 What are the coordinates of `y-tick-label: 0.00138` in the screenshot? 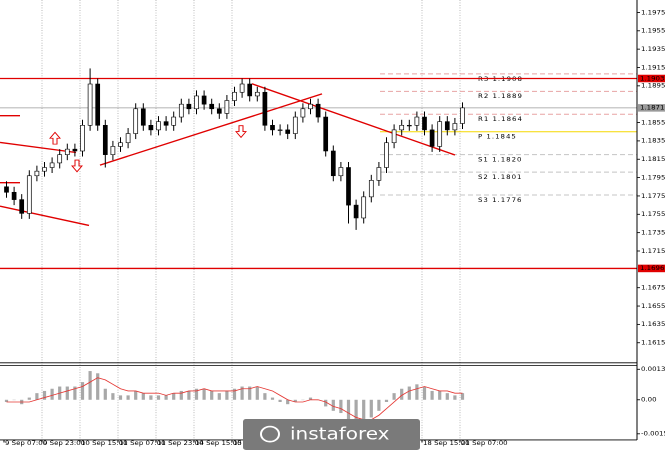 It's located at (653, 369).